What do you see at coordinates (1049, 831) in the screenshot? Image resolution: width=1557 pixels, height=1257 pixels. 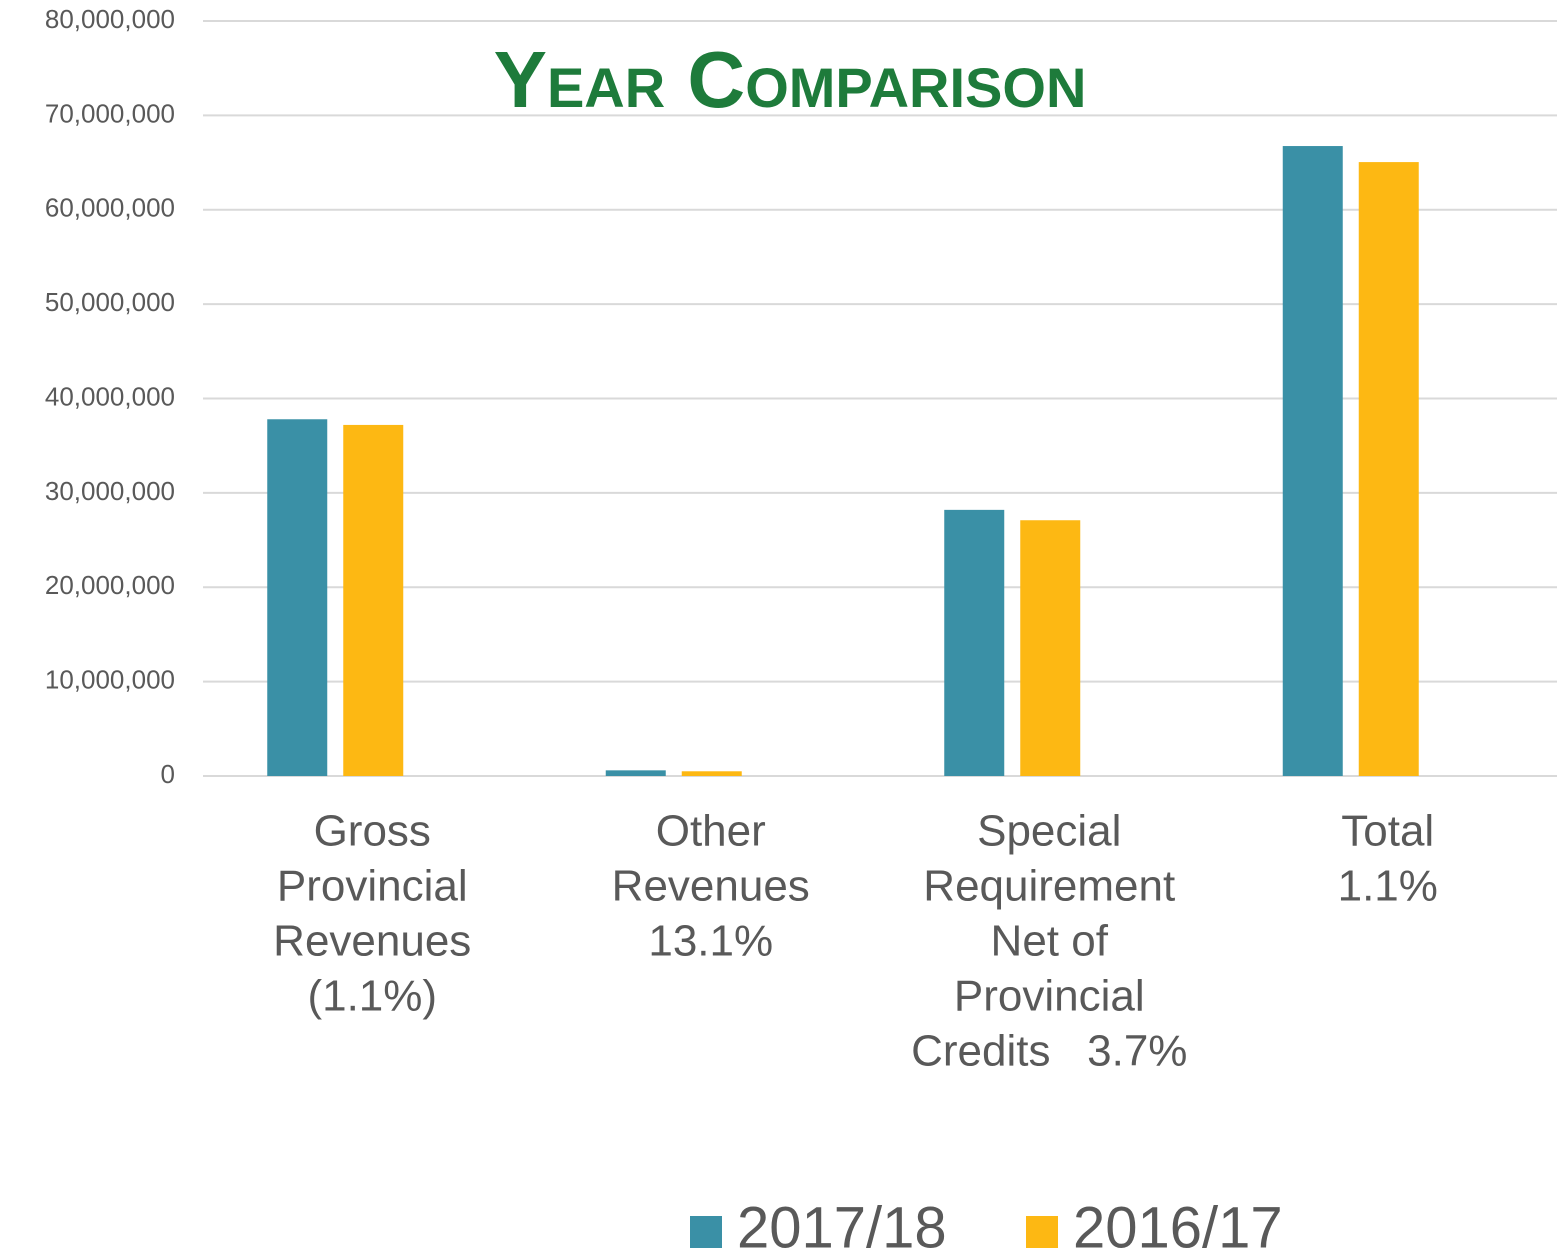 I see `x-tick-label: Special` at bounding box center [1049, 831].